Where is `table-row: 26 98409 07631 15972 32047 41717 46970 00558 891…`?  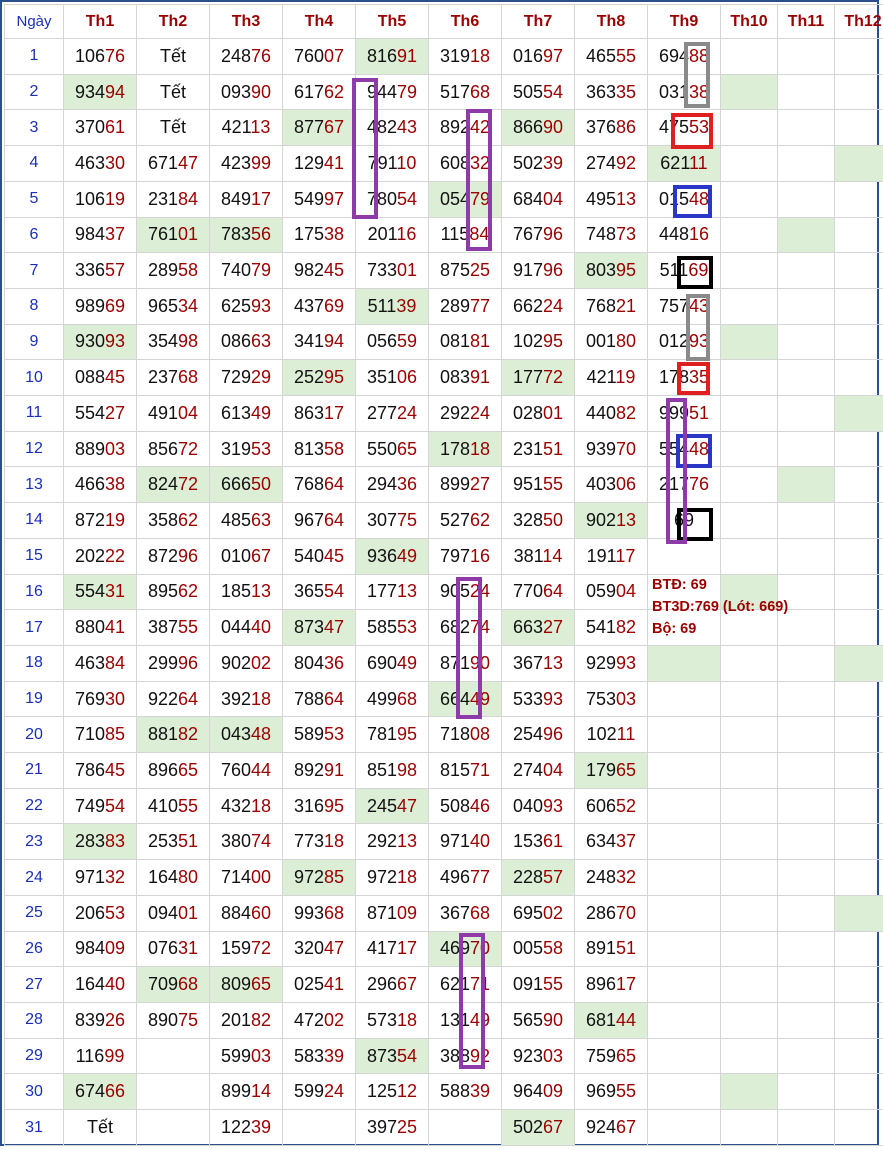 table-row: 26 98409 07631 15972 32047 41717 46970 00558 891… is located at coordinates (443, 949).